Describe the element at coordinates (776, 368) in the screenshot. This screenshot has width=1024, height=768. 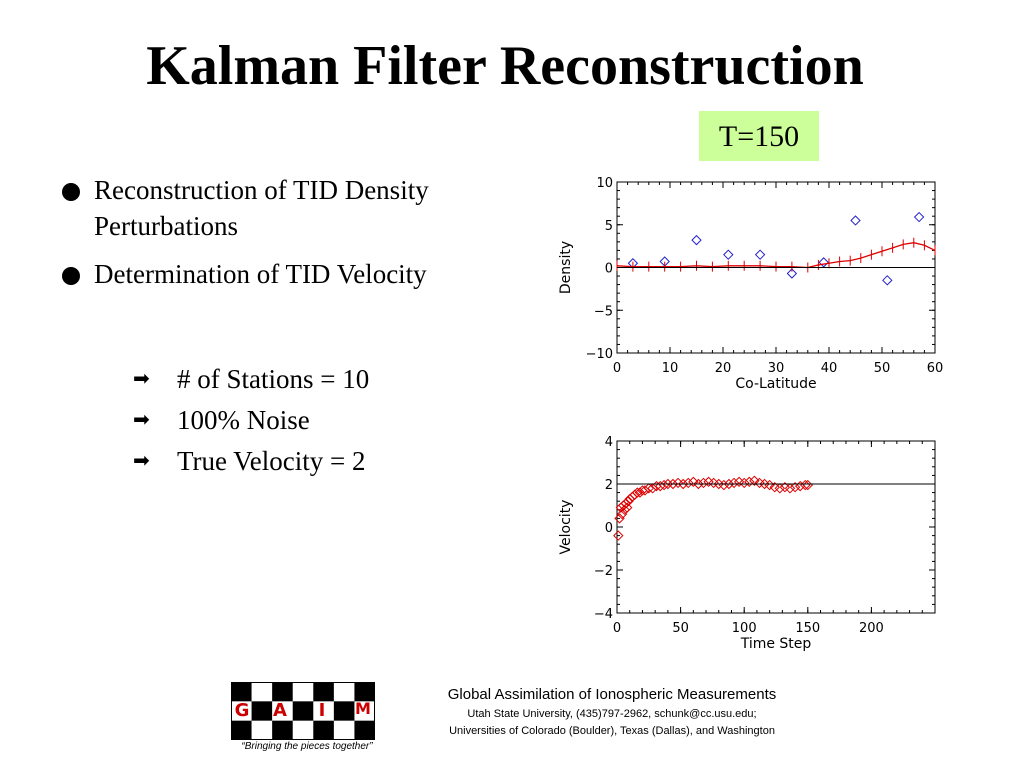
I see `x-tick-label: 30` at that location.